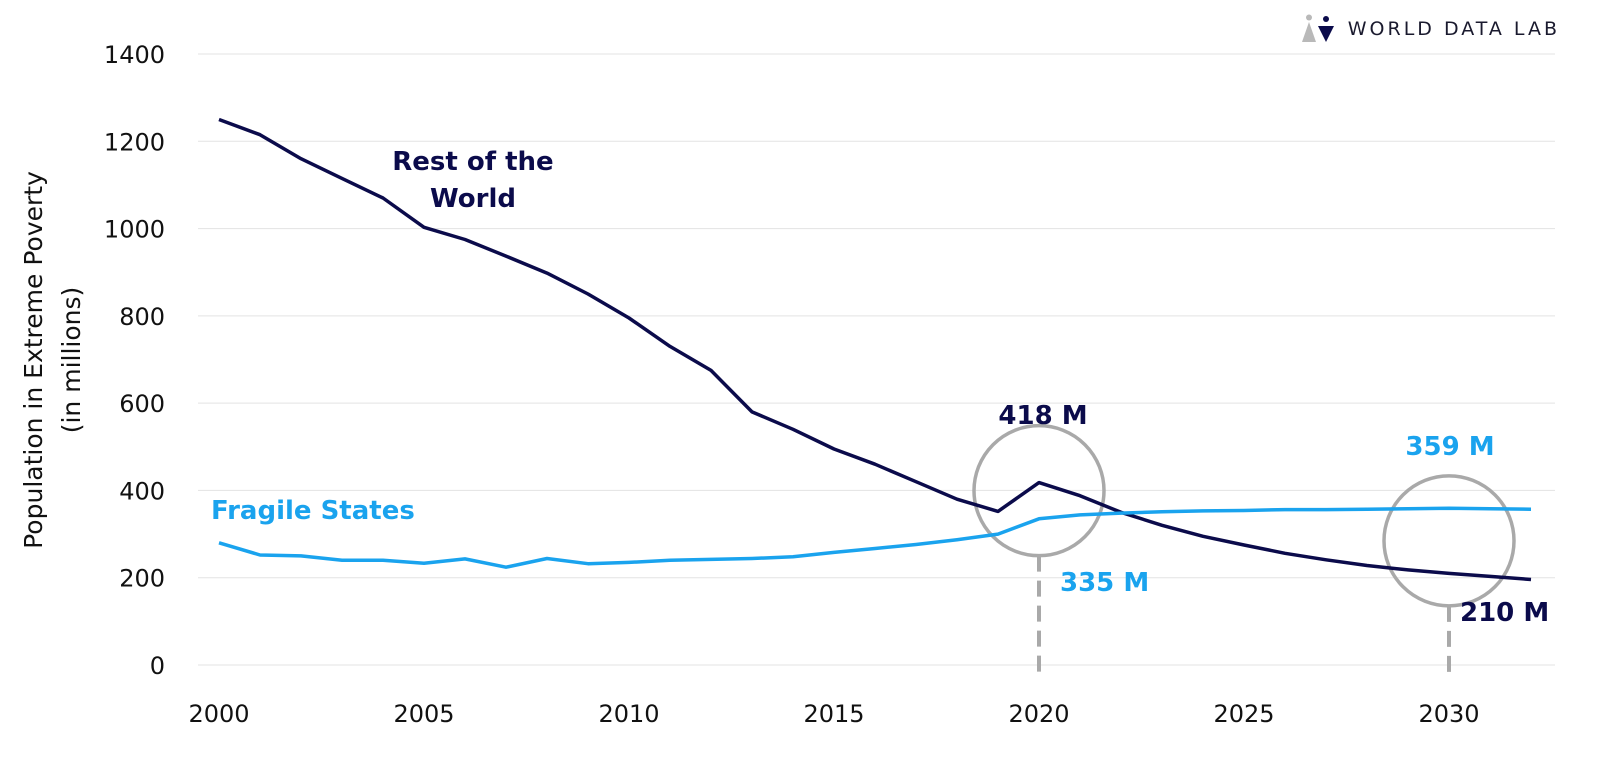 This screenshot has height=763, width=1600. I want to click on y-tick-label: 1400, so click(134, 55).